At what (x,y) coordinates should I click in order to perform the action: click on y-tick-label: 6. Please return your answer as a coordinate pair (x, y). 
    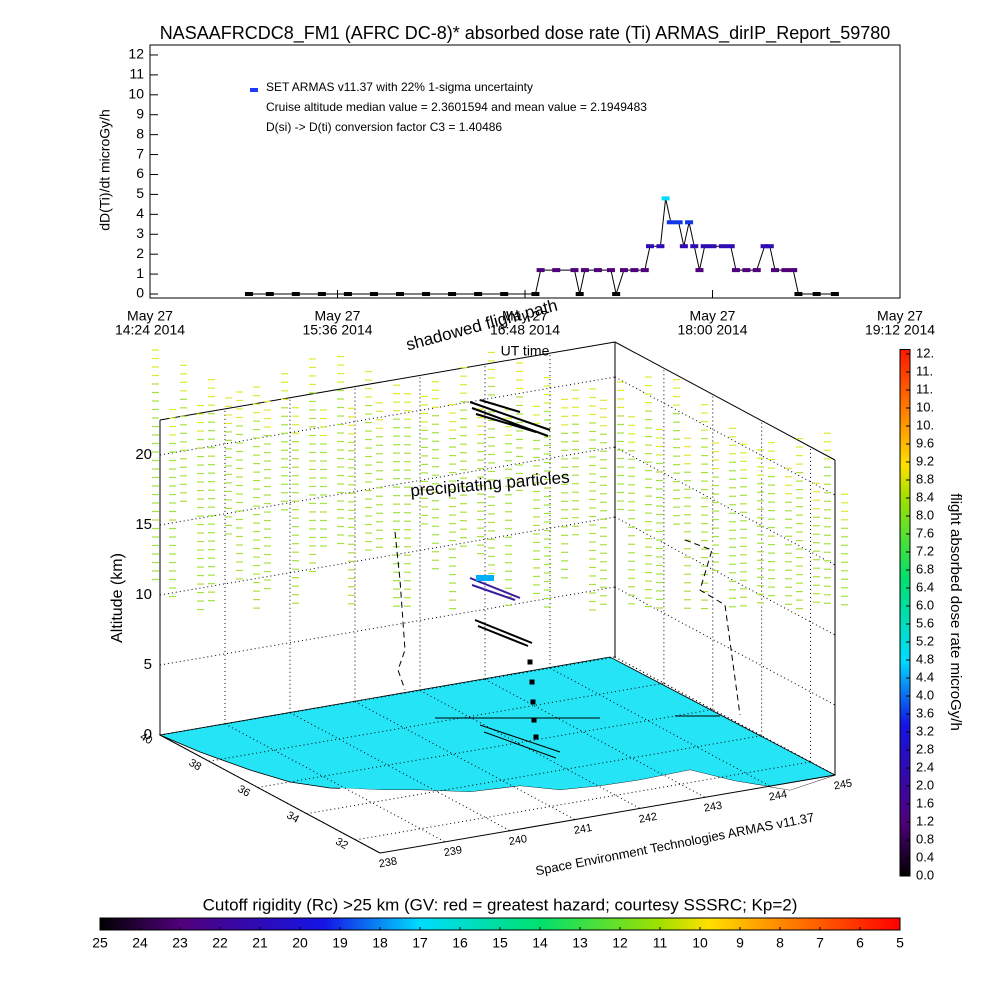
    Looking at the image, I should click on (140, 173).